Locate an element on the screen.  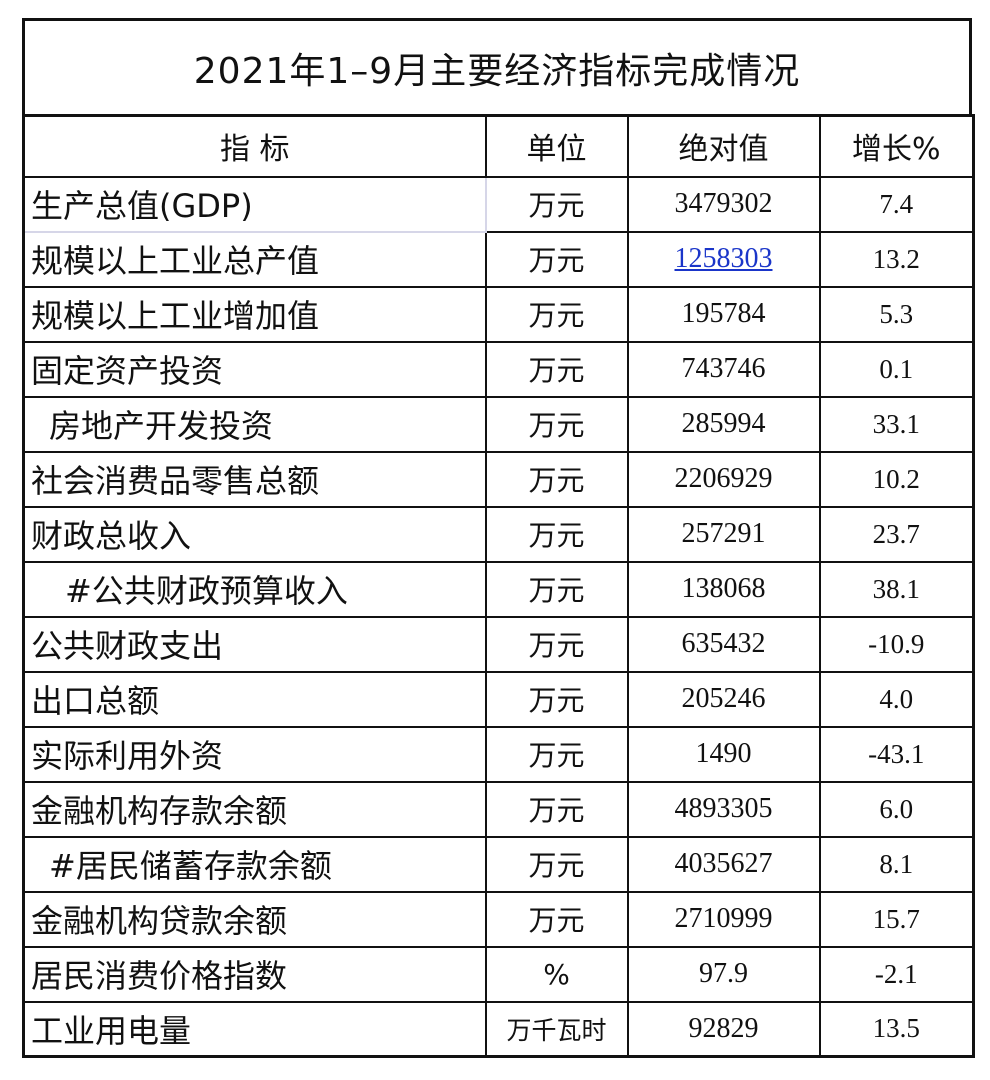
table-row: #公共财政预算收入 万元 138068 38.1 is located at coordinates (498, 589).